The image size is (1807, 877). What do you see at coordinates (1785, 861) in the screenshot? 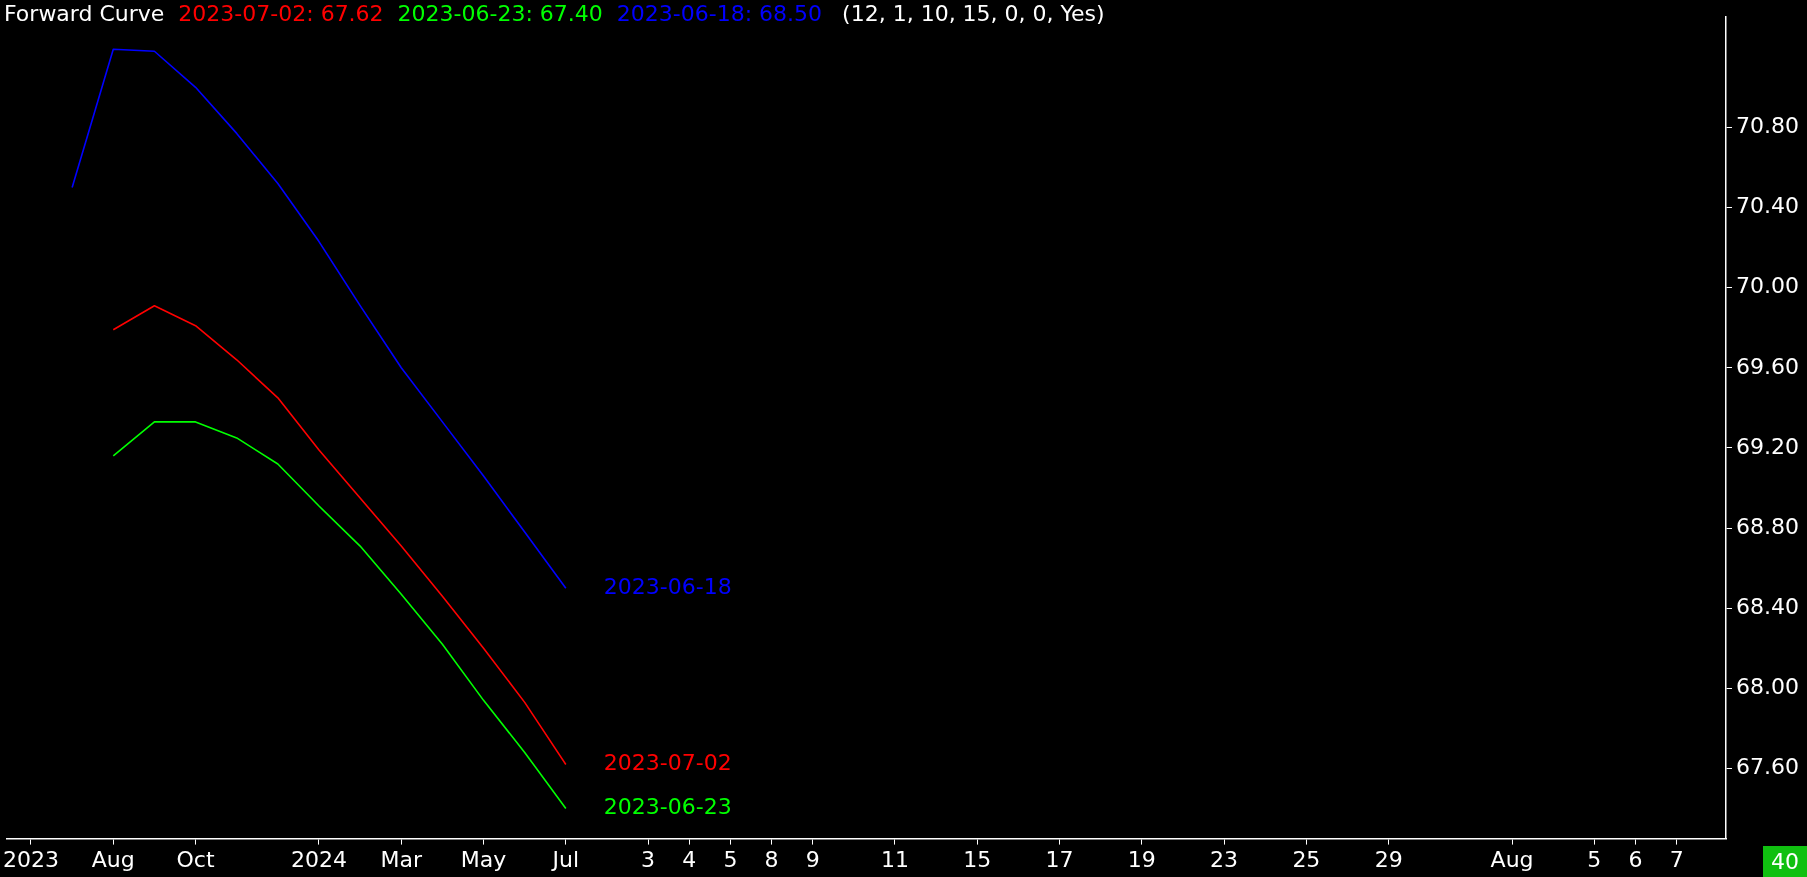
I see `text: 40` at bounding box center [1785, 861].